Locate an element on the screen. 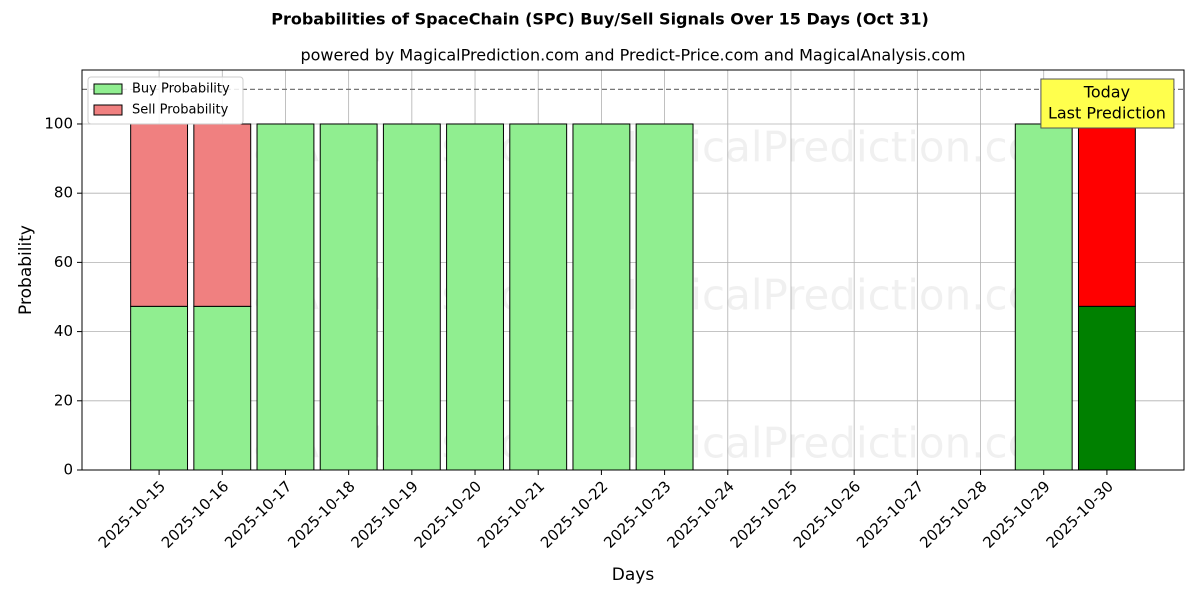 This screenshot has width=1200, height=604. legend-label: Buy Probability is located at coordinates (181, 89).